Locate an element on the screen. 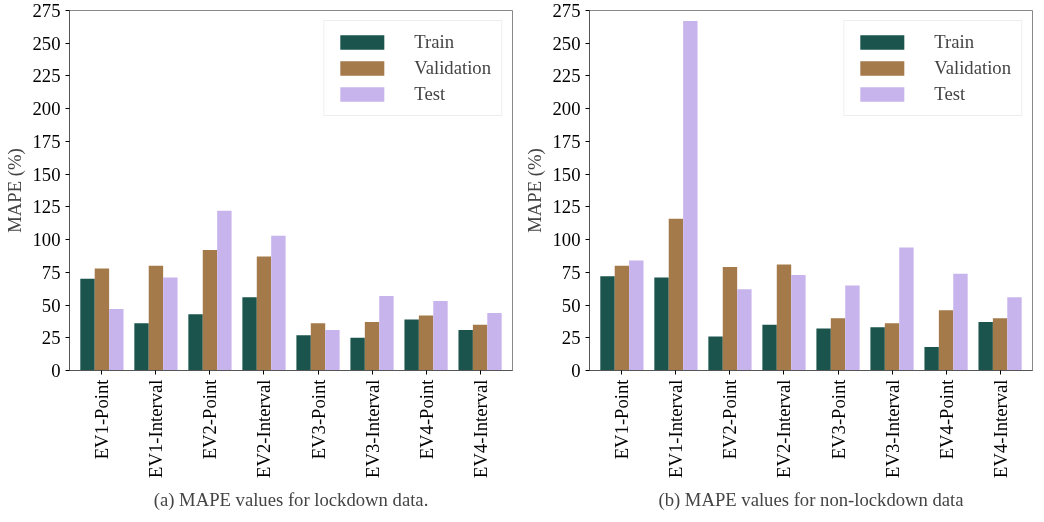 This screenshot has height=522, width=1044. text: (a) MAPE values for lockdown data. is located at coordinates (291, 499).